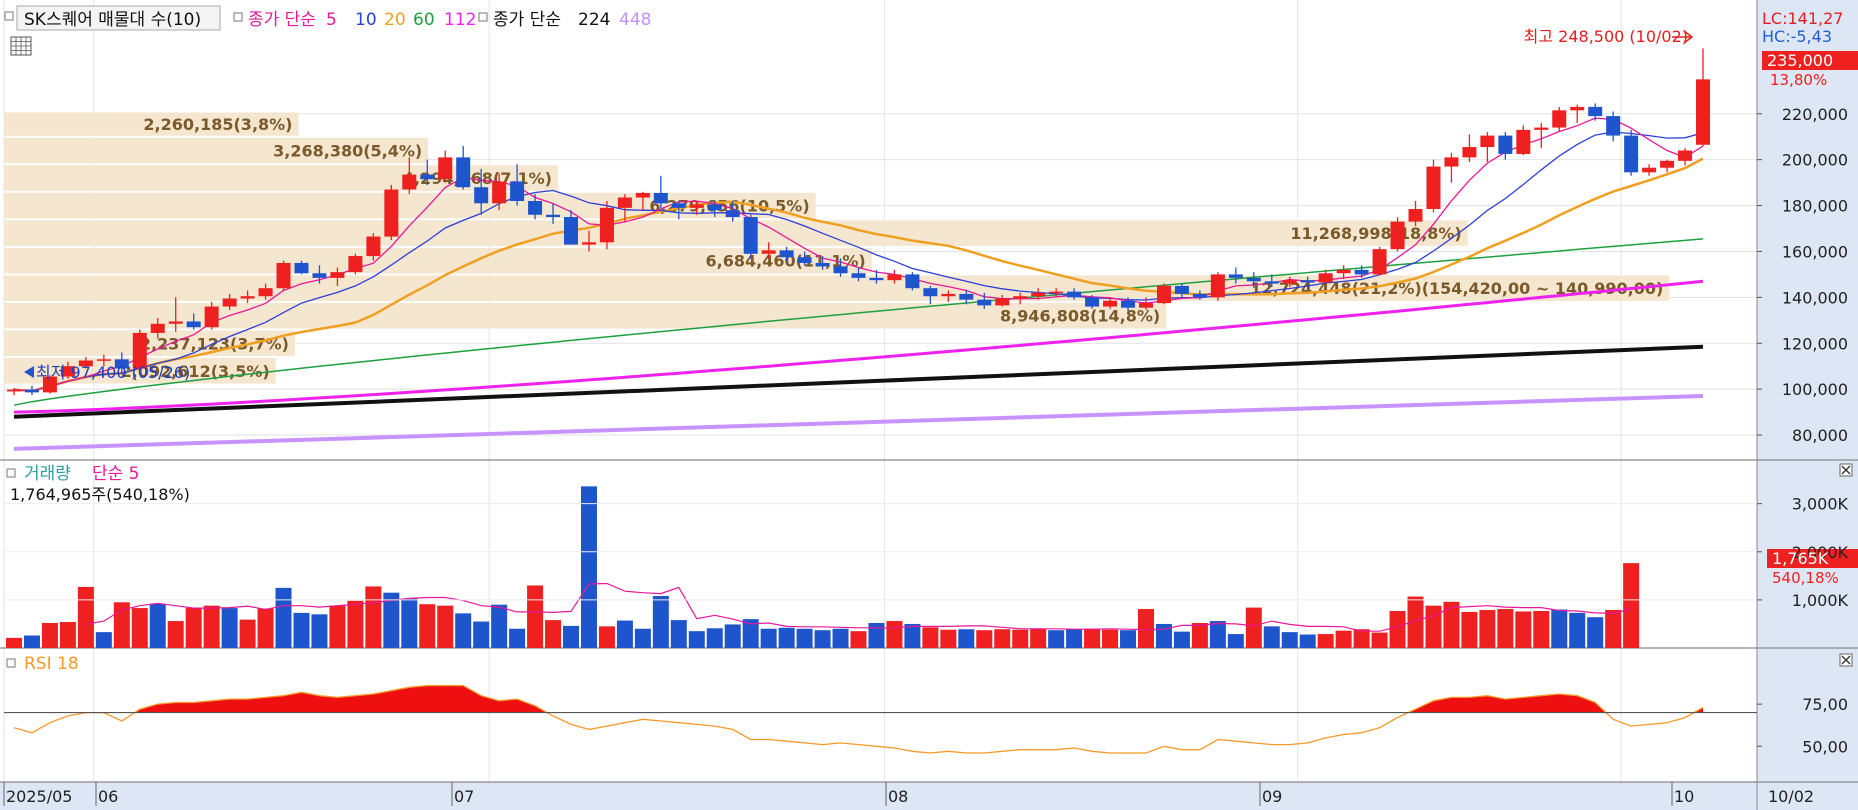  Describe the element at coordinates (21, 46) in the screenshot. I see `table-icon` at that location.